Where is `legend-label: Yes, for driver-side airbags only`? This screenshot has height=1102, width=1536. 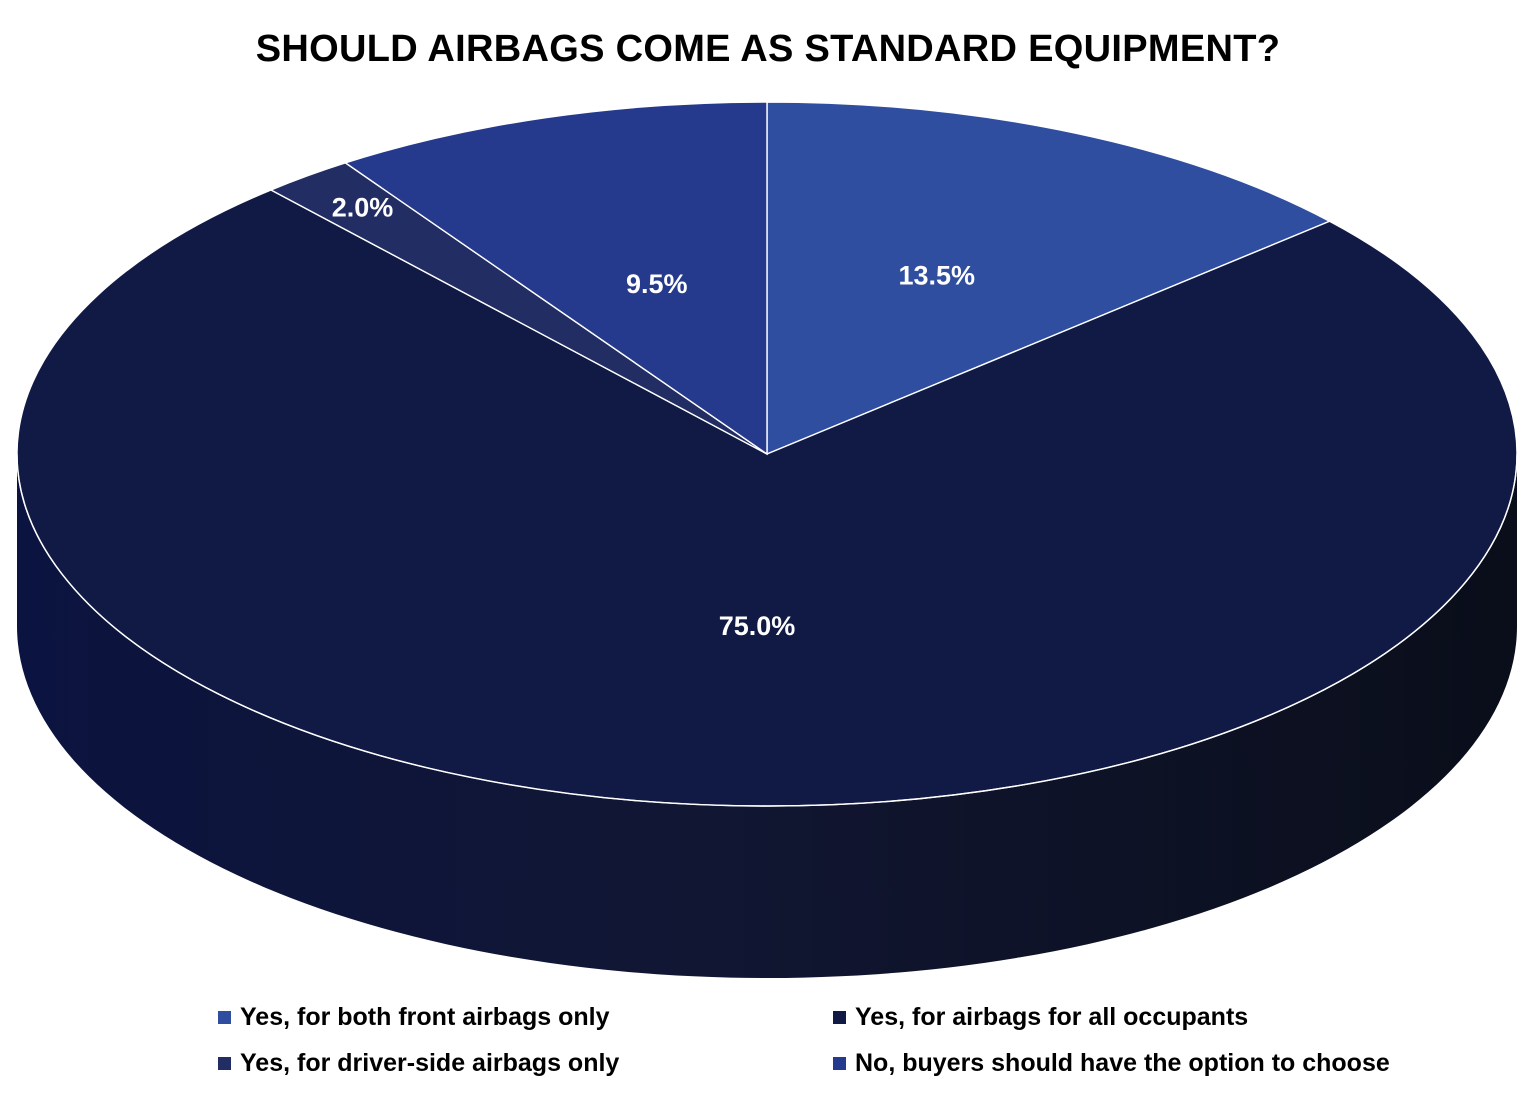
legend-label: Yes, for driver-side airbags only is located at coordinates (430, 1062).